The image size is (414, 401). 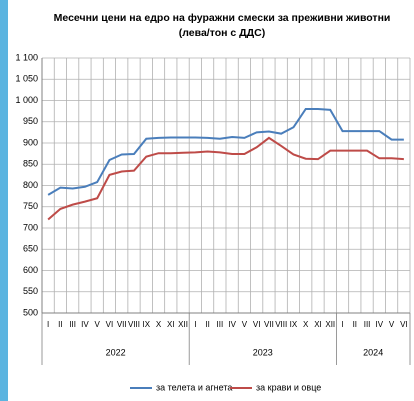 I want to click on y-tick-label: 650, so click(x=30, y=249).